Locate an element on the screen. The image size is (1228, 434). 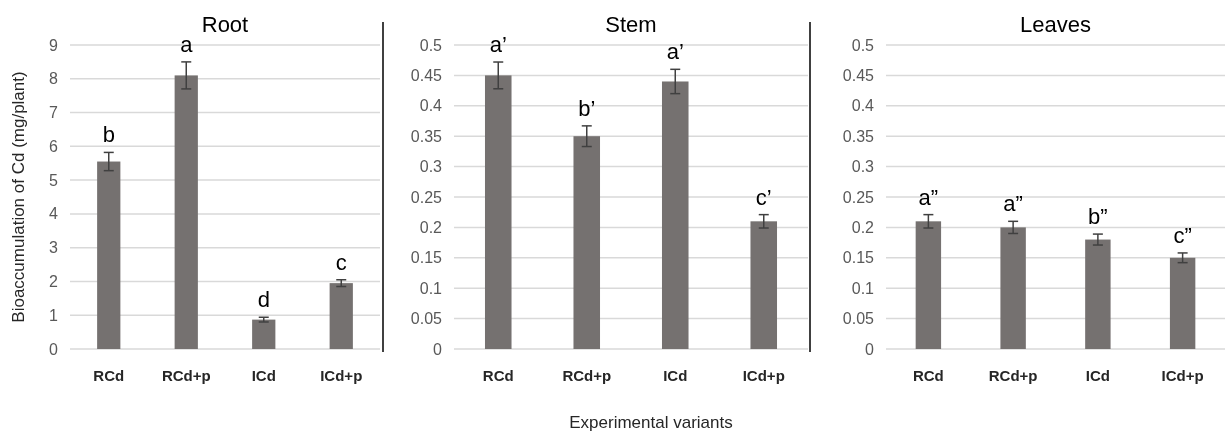
chart-title: Stem is located at coordinates (631, 24).